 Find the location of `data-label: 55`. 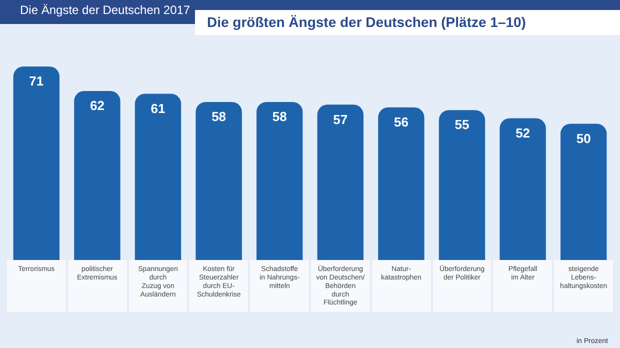

data-label: 55 is located at coordinates (462, 124).